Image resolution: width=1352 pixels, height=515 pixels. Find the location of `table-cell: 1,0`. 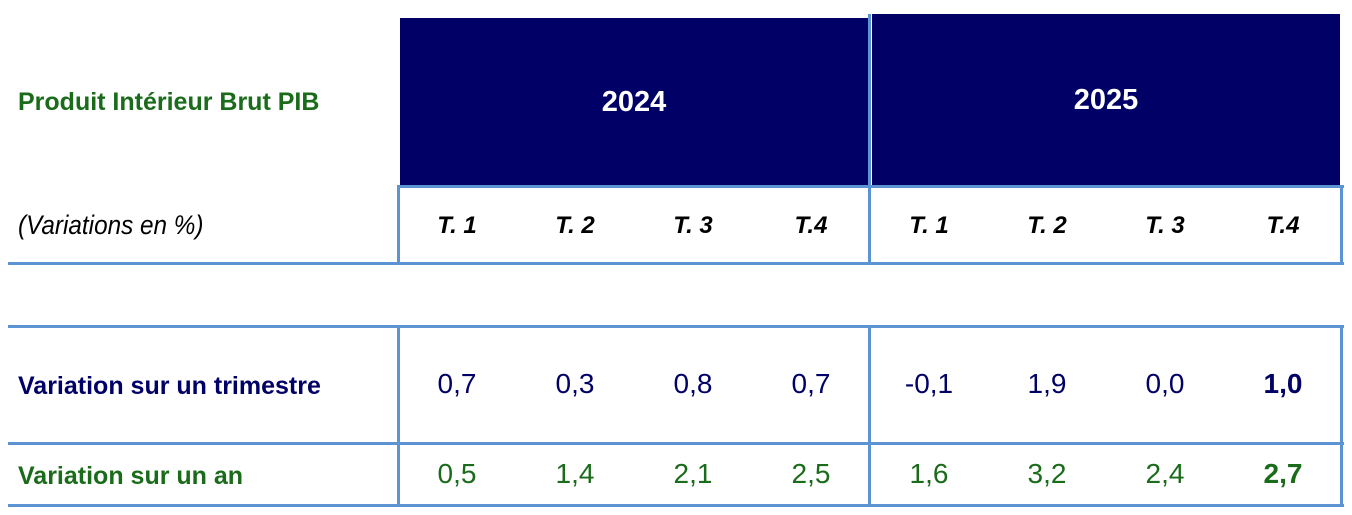

table-cell: 1,0 is located at coordinates (1283, 383).